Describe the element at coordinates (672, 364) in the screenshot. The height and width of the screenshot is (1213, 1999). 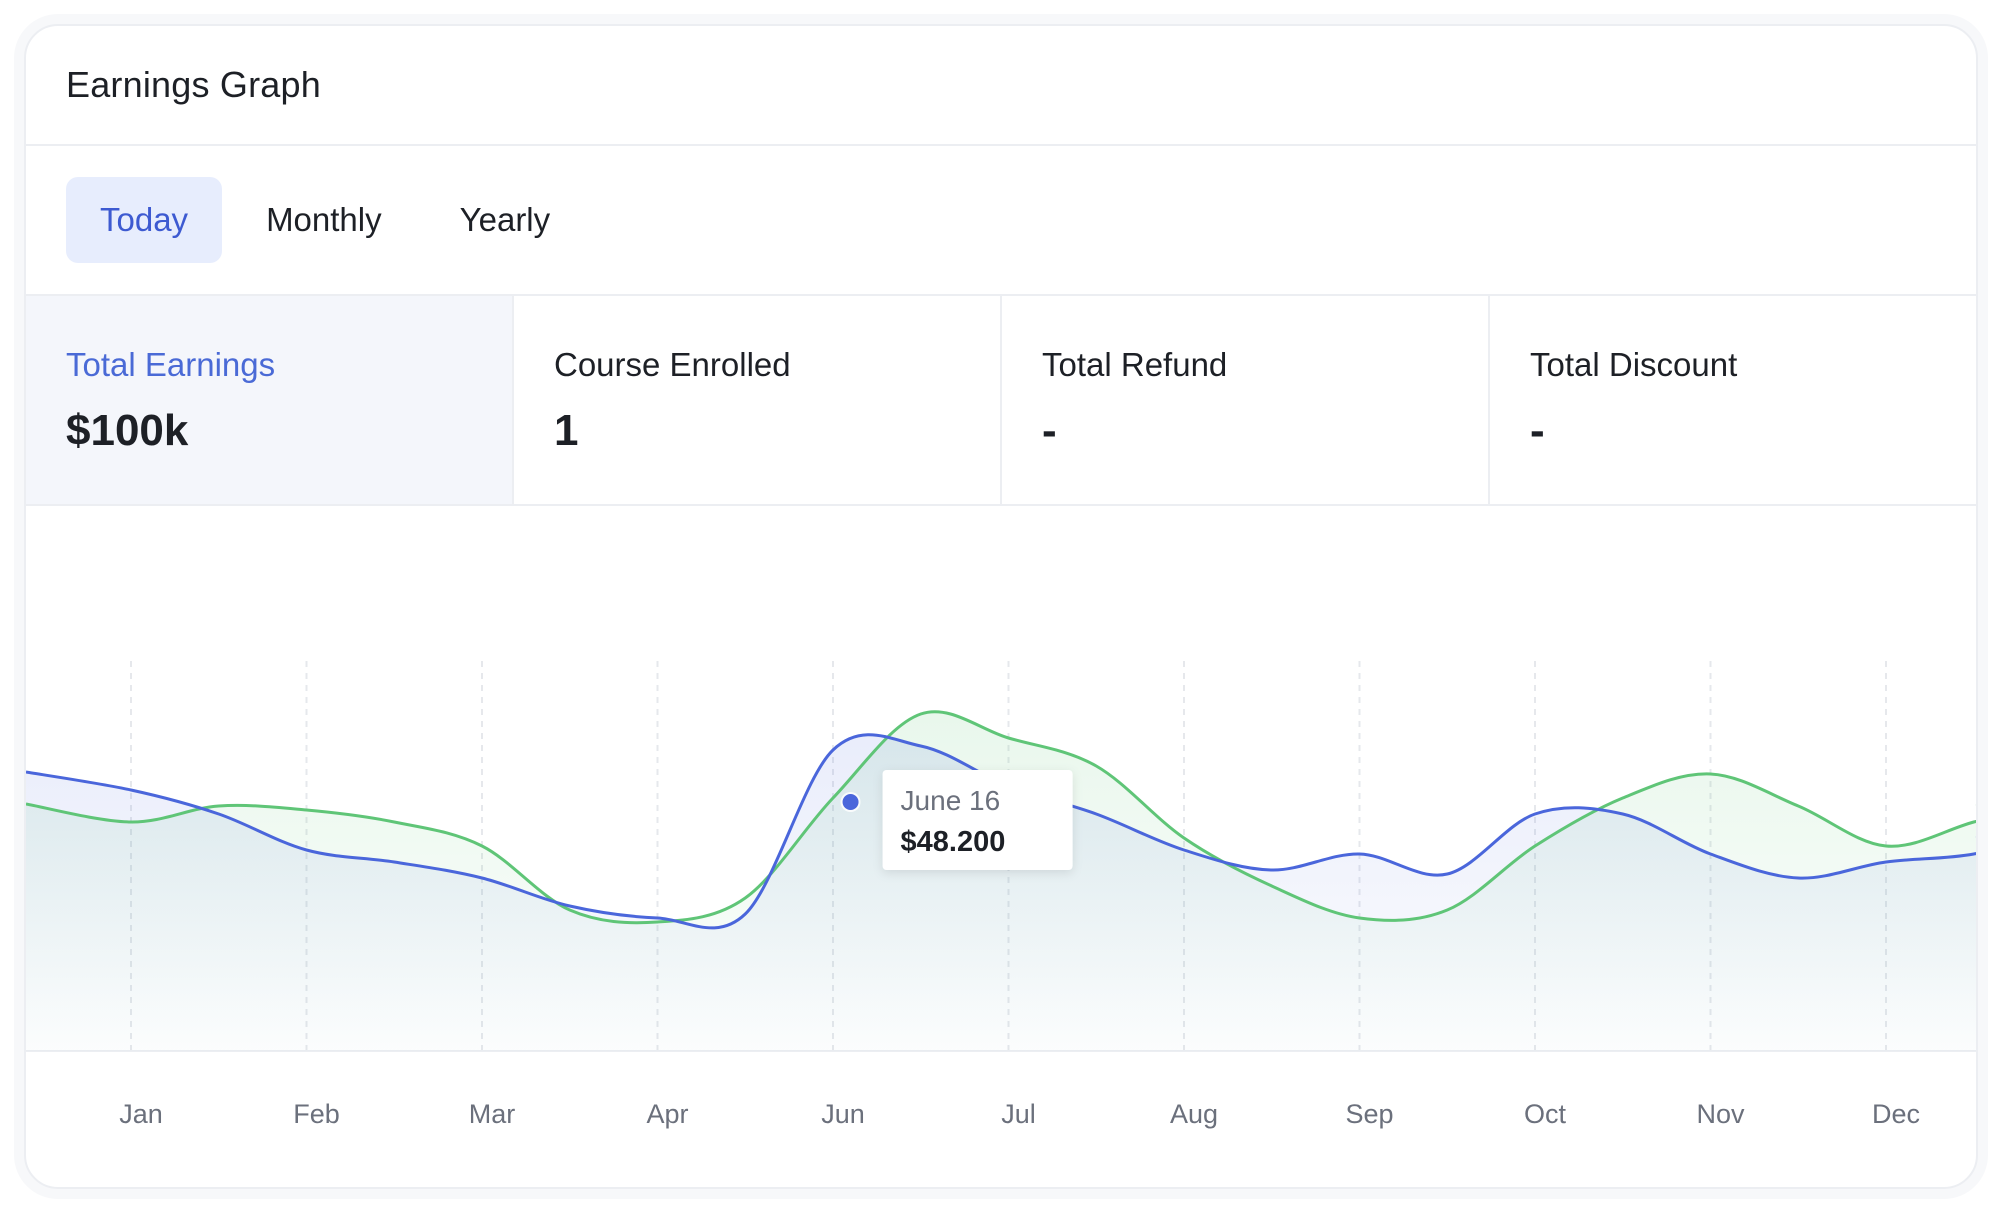
I see `stat-label: Course Enrolled` at that location.